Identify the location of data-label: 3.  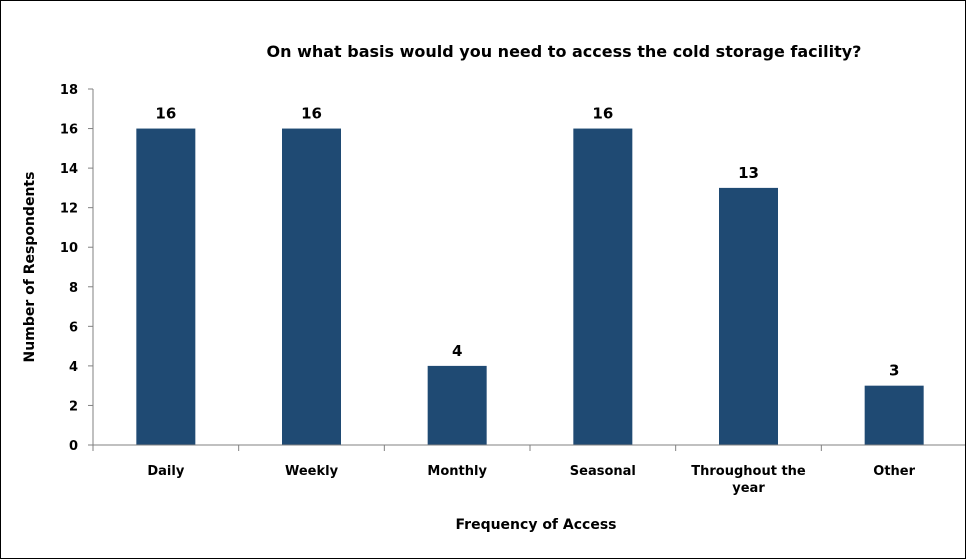
(894, 371).